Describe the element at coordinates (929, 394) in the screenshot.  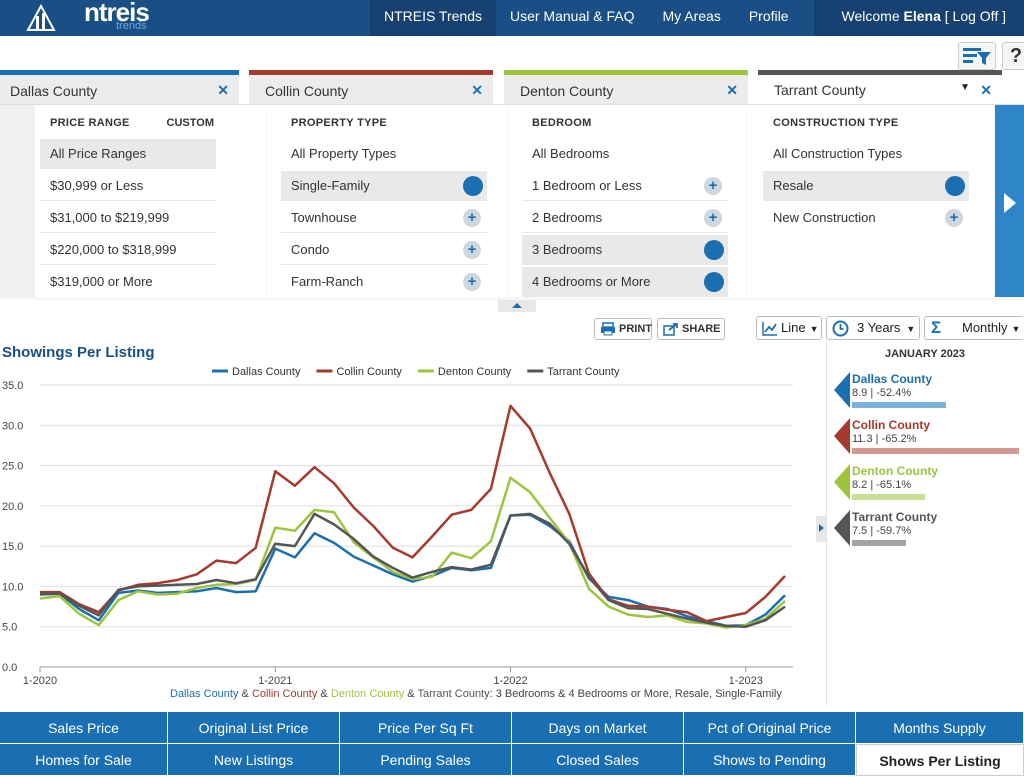
I see `county-summary: Dallas County 8.9 | -52.4%` at that location.